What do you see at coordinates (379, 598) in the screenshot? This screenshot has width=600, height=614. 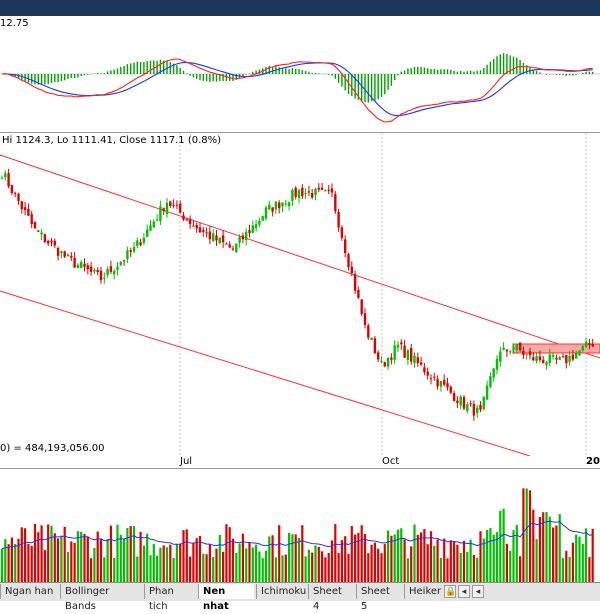 I see `tab-sheet-5: Sheet 5` at bounding box center [379, 598].